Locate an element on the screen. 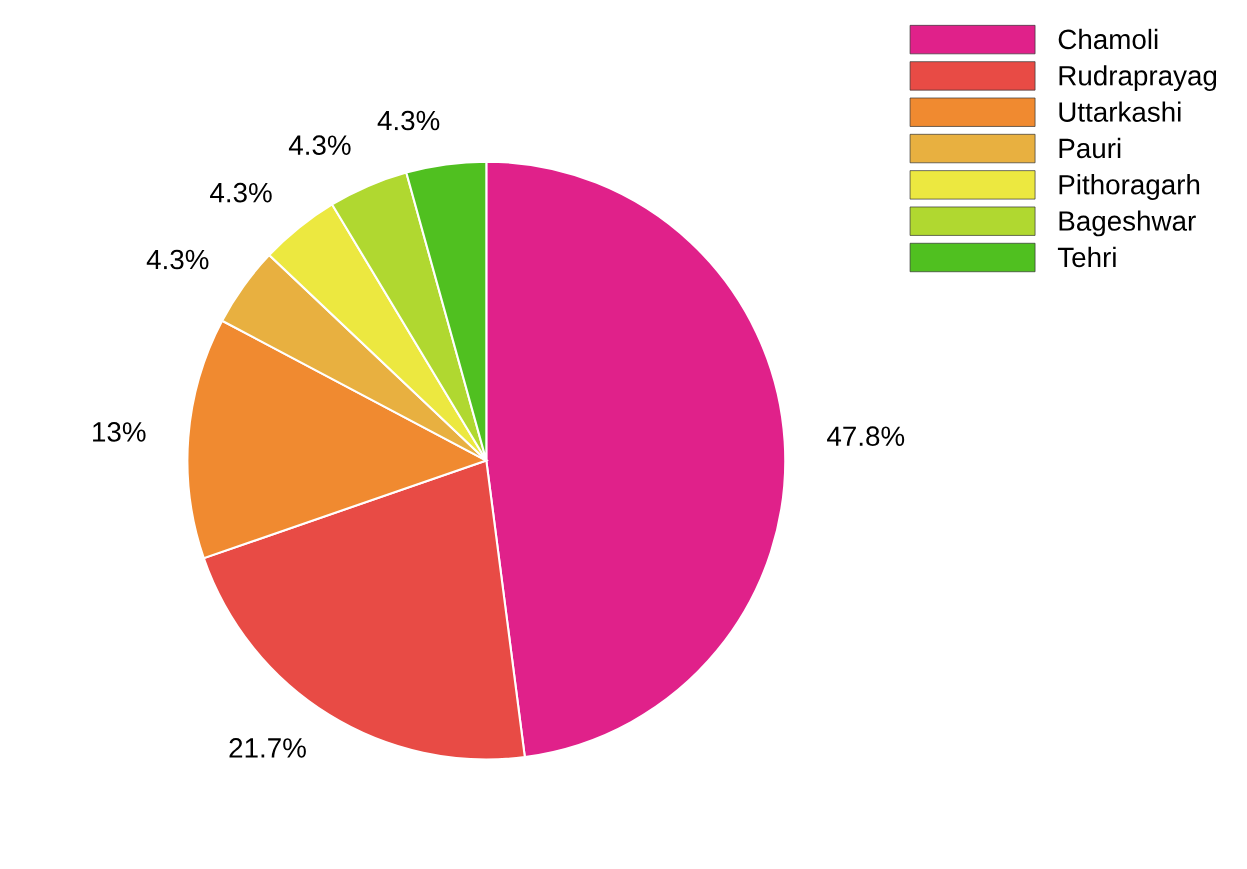 Image resolution: width=1247 pixels, height=869 pixels. data-label: 13% is located at coordinates (119, 432).